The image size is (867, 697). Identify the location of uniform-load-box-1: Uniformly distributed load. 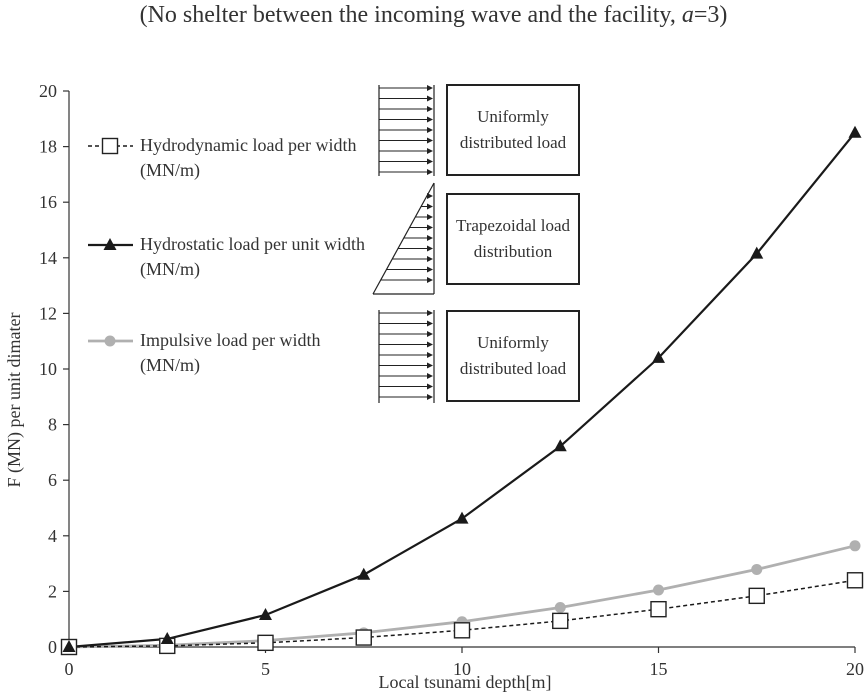
(513, 130).